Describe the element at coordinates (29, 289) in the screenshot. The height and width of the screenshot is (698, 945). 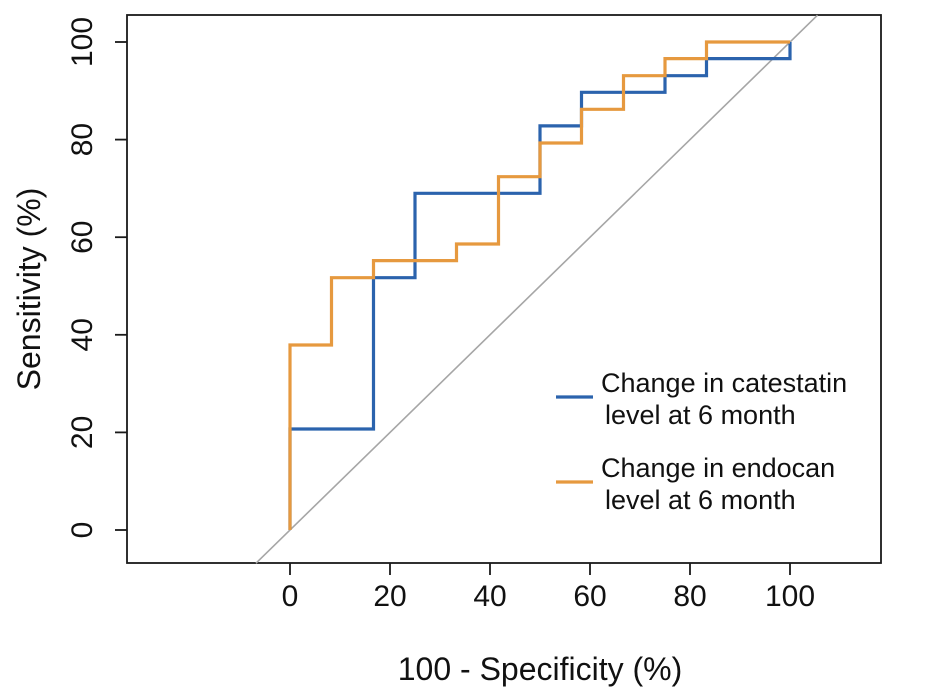
I see `y-axis-title: Sensitivity (%)` at that location.